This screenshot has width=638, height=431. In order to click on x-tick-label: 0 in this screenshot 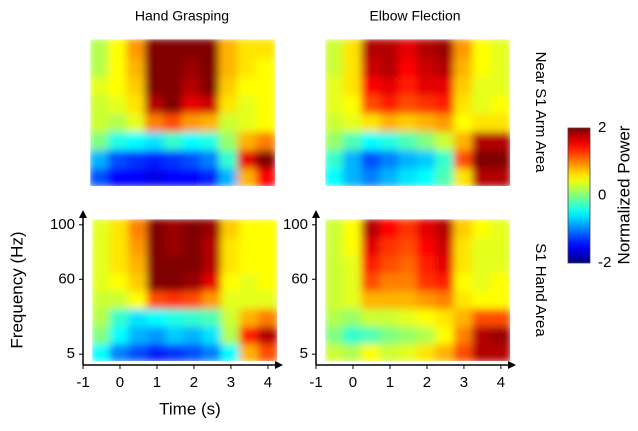, I will do `click(353, 382)`.